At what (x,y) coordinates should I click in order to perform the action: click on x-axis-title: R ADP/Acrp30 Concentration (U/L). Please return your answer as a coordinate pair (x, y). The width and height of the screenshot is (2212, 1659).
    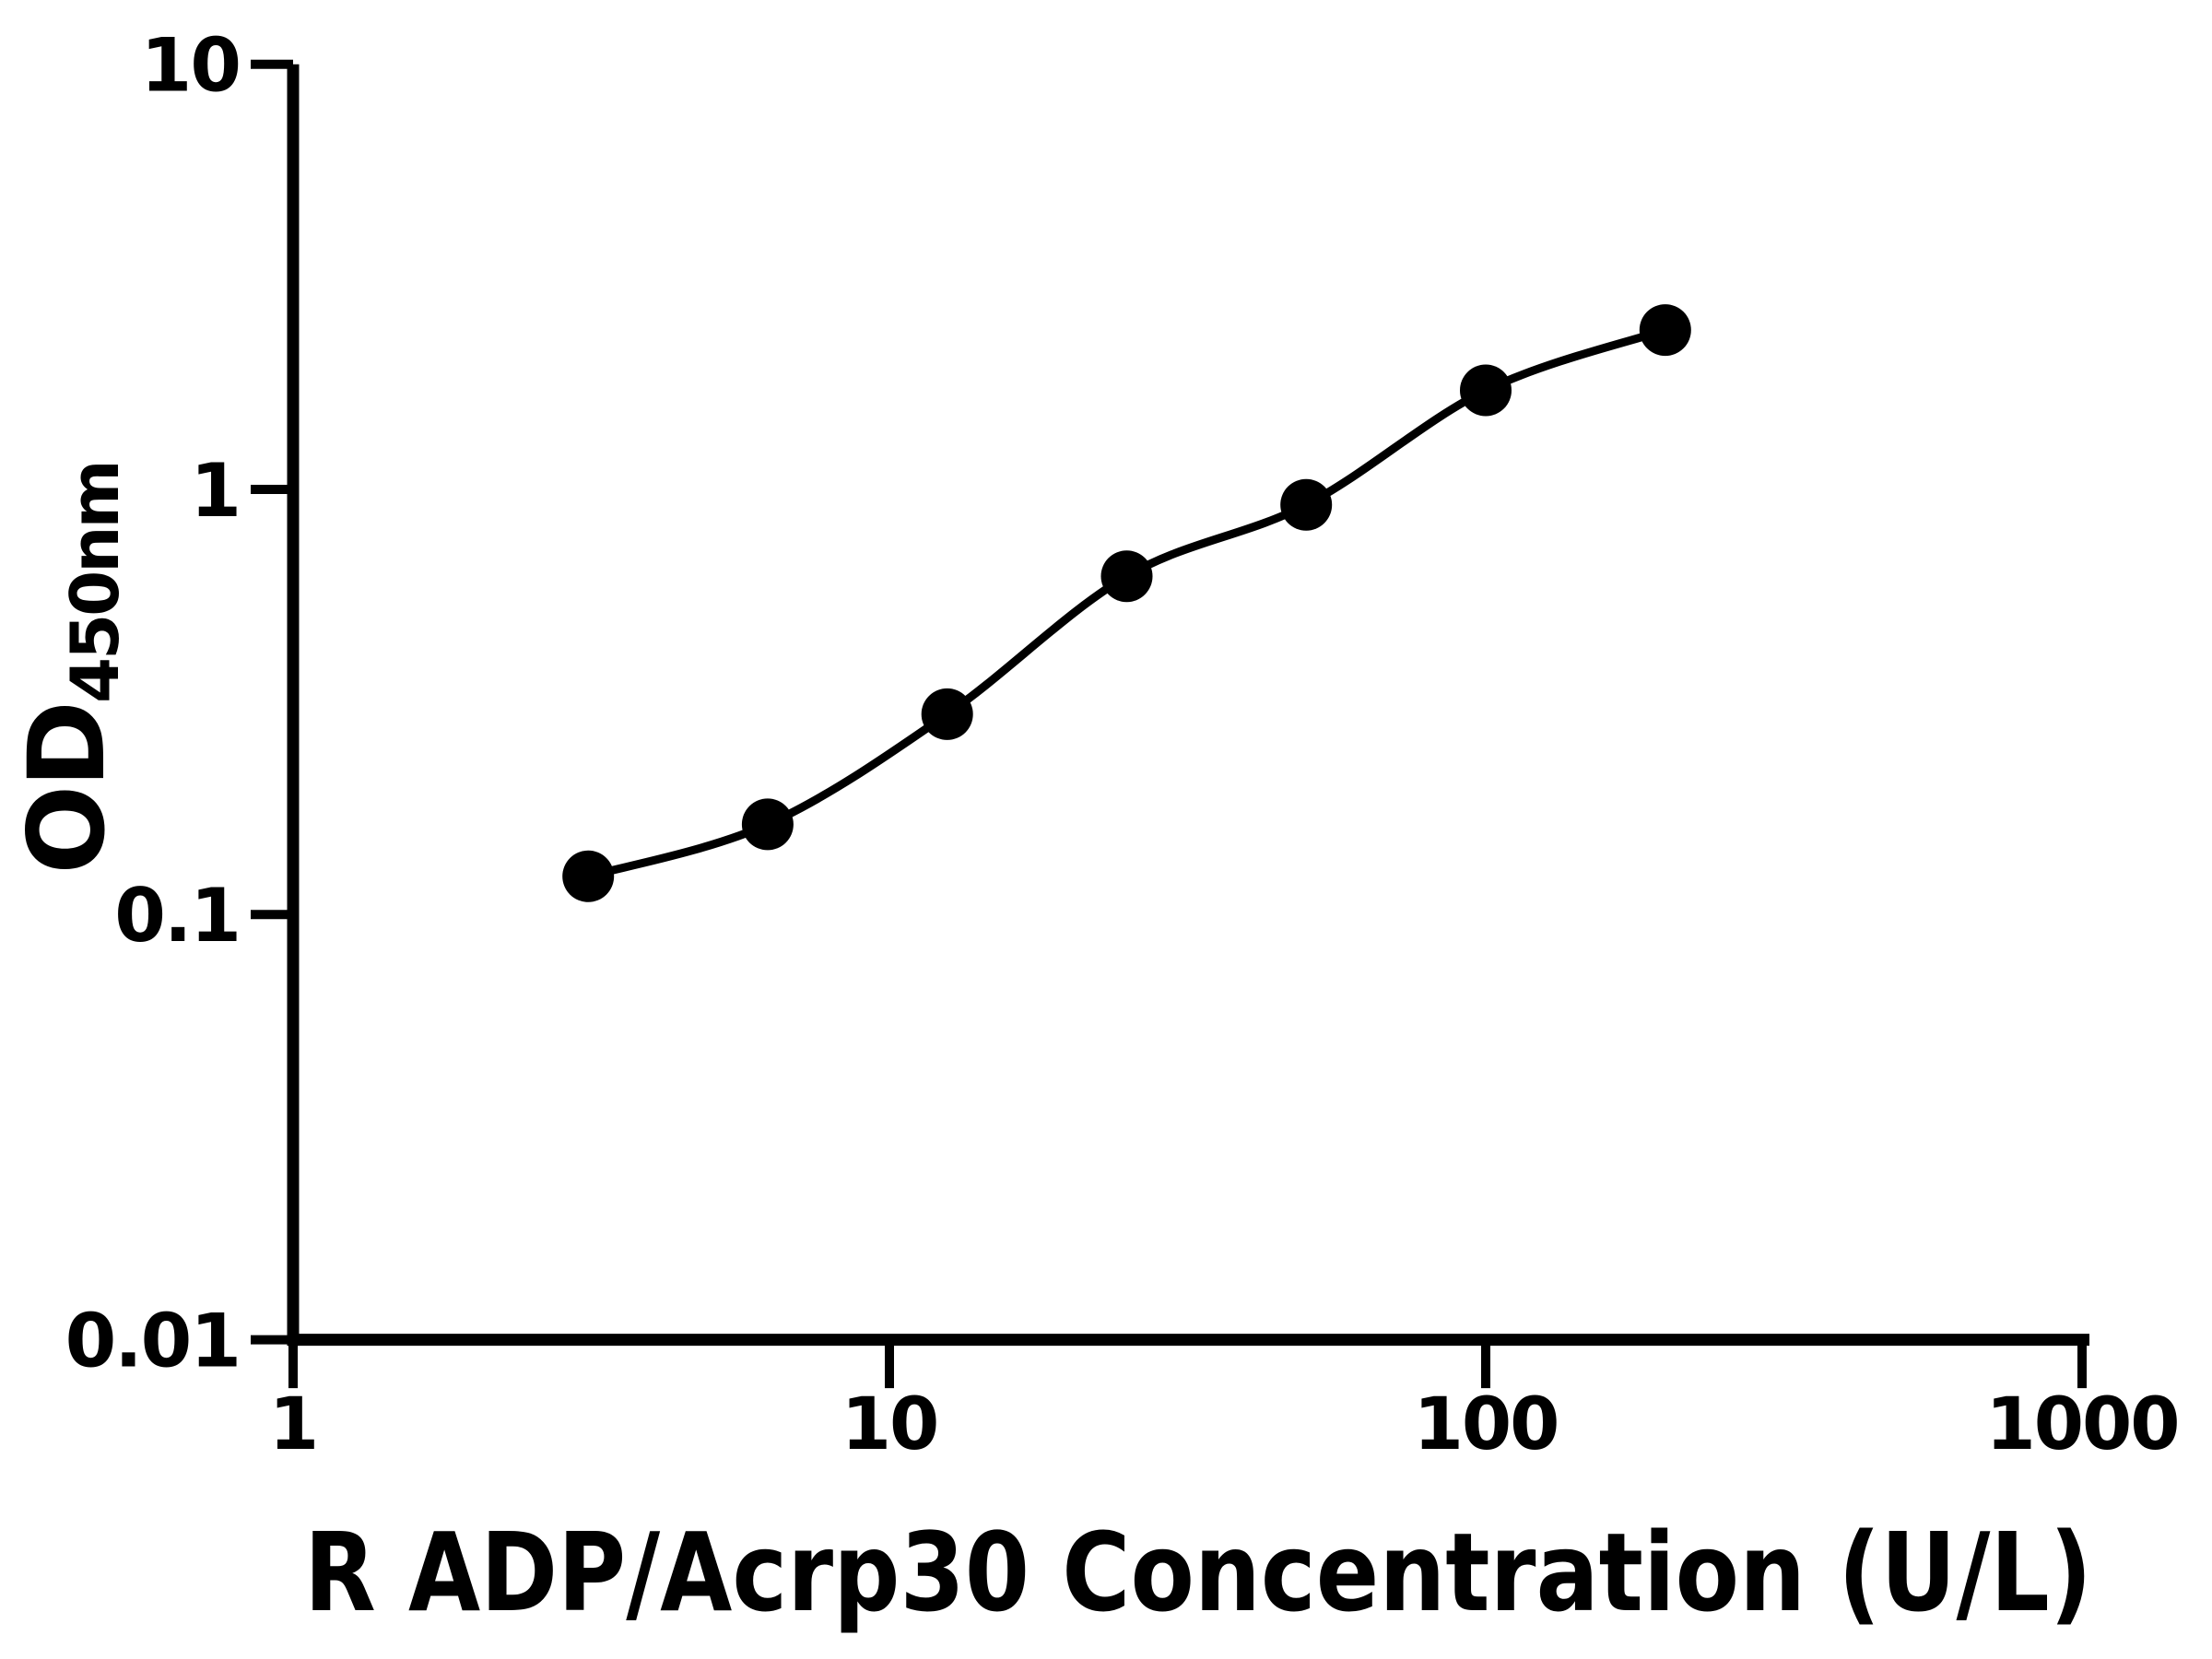
    Looking at the image, I should click on (1198, 1572).